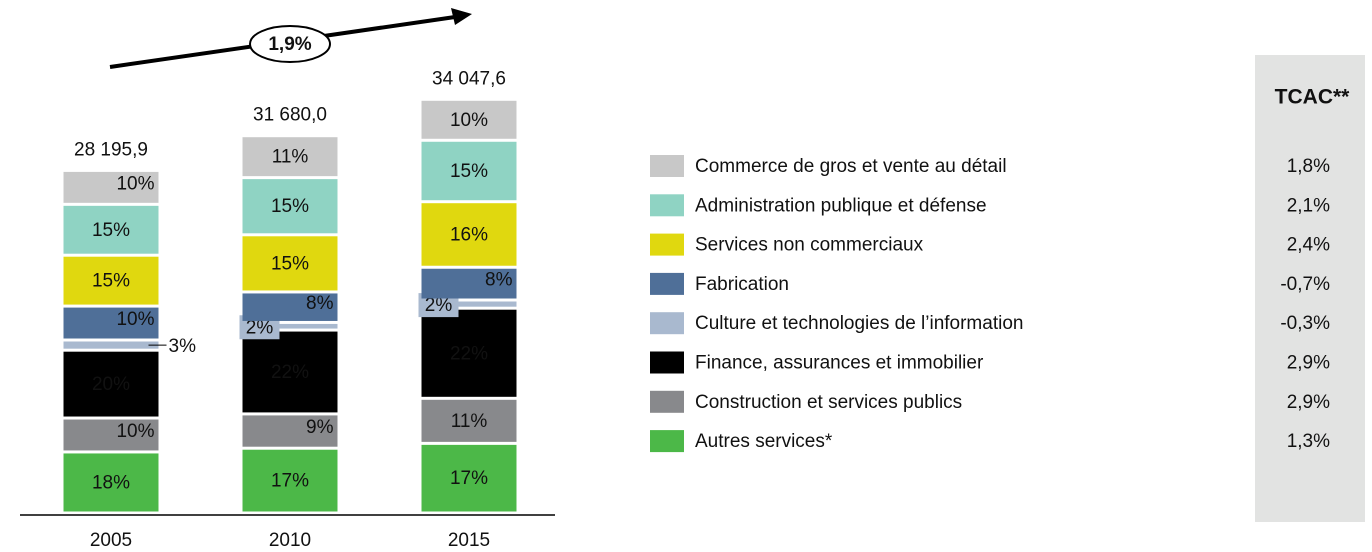  I want to click on x-tick-label: 2010, so click(290, 540).